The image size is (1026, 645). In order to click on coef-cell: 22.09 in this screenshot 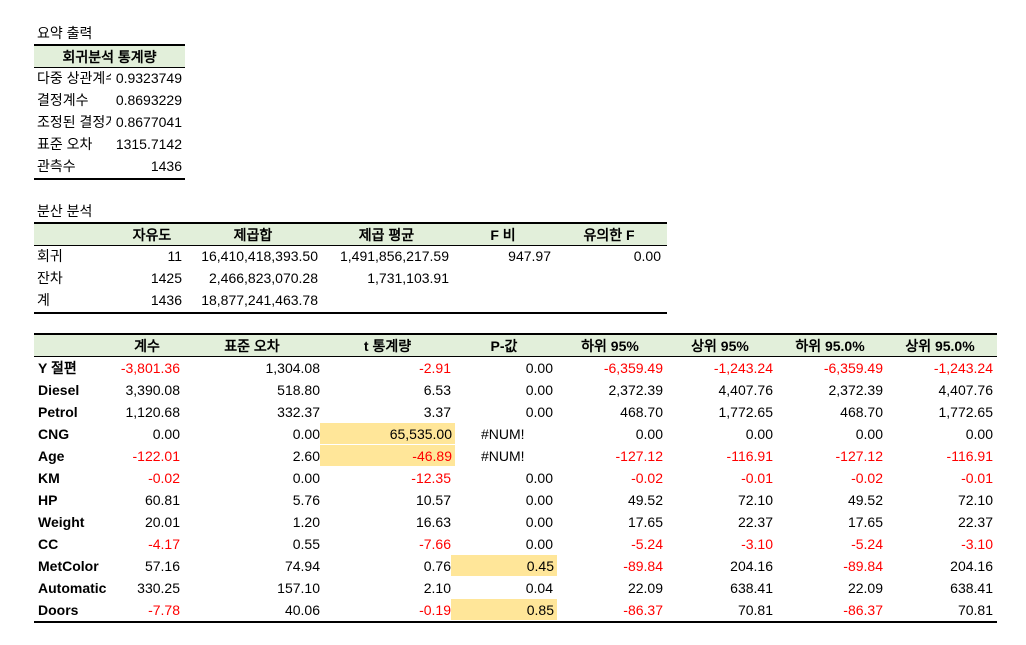, I will do `click(865, 588)`.